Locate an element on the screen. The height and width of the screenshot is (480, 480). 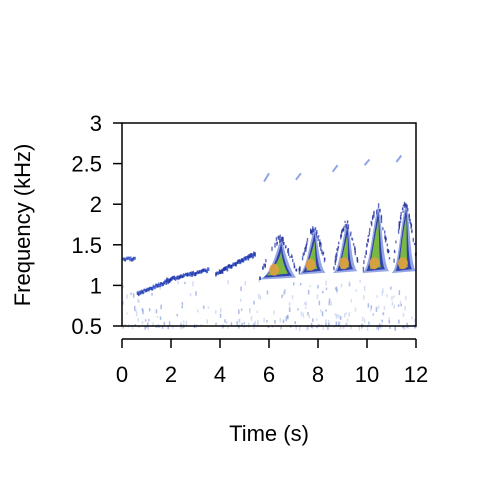
y-tick-label: 2.5 is located at coordinates (86, 164).